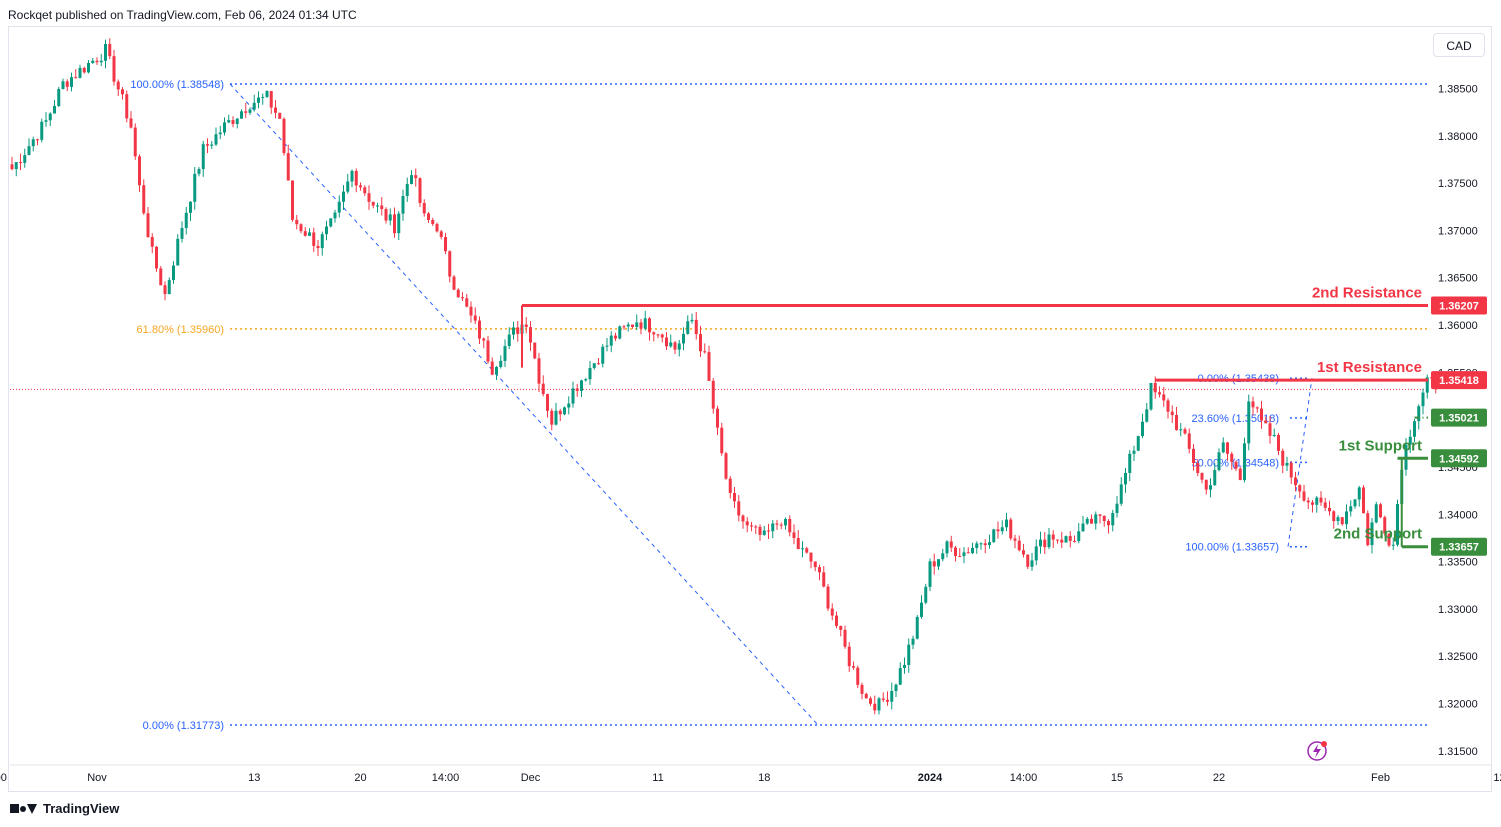 The width and height of the screenshot is (1501, 827). I want to click on lightning-glyph, so click(1317, 751).